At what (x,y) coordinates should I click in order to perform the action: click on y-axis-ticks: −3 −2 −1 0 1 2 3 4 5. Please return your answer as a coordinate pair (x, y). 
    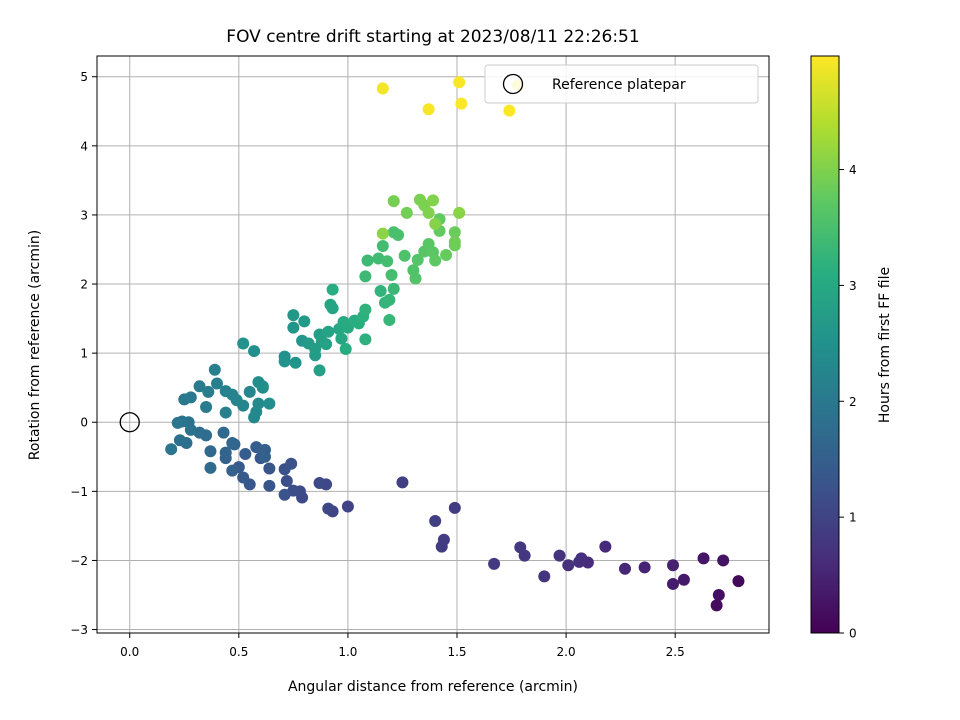
    Looking at the image, I should click on (83, 353).